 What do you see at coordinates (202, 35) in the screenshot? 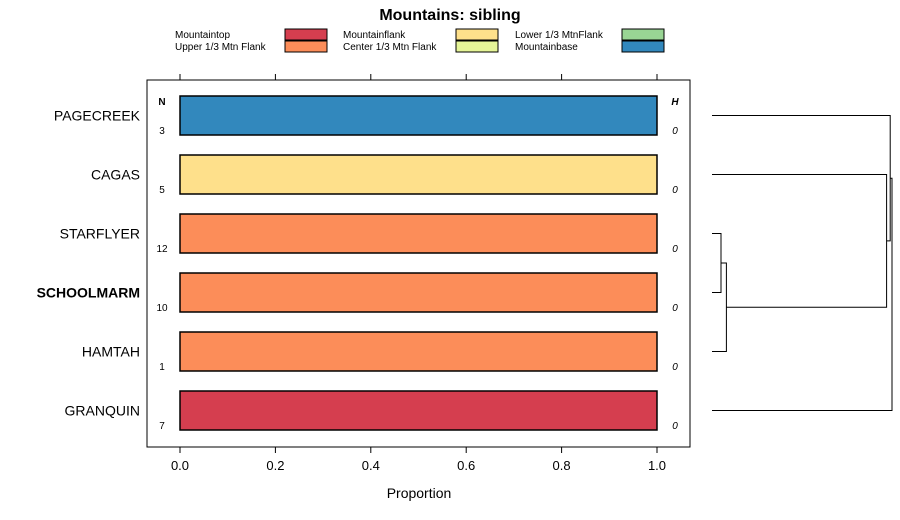
I see `legend-label: Mountaintop` at bounding box center [202, 35].